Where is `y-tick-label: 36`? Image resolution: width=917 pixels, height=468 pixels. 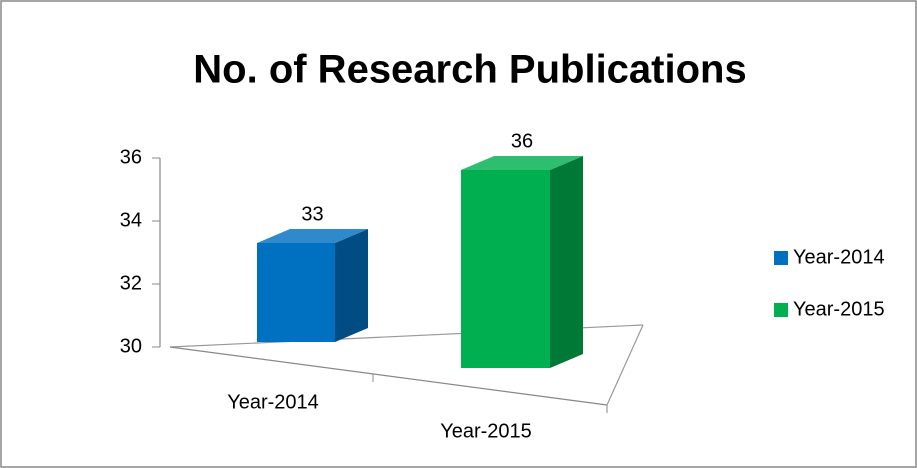 y-tick-label: 36 is located at coordinates (131, 157).